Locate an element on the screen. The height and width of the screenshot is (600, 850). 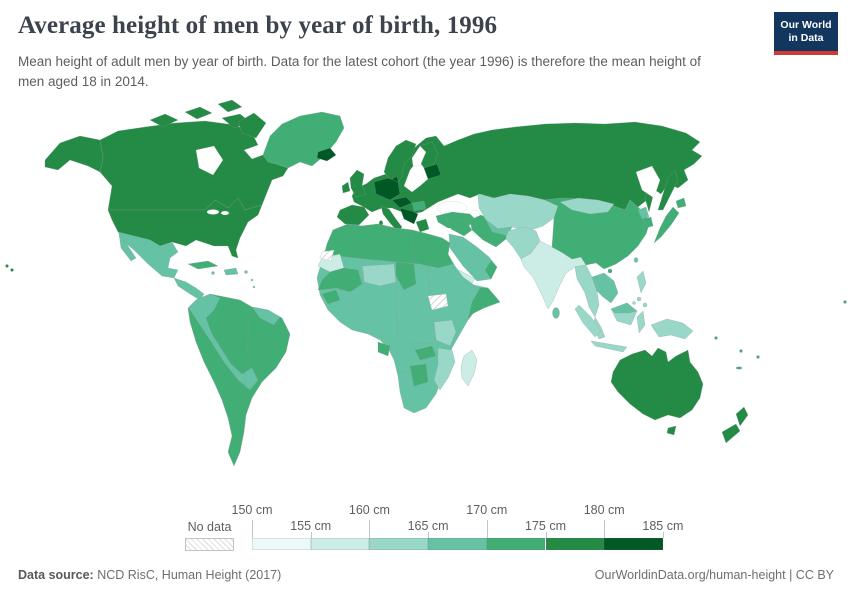
country-puerto-rico is located at coordinates (246, 272).